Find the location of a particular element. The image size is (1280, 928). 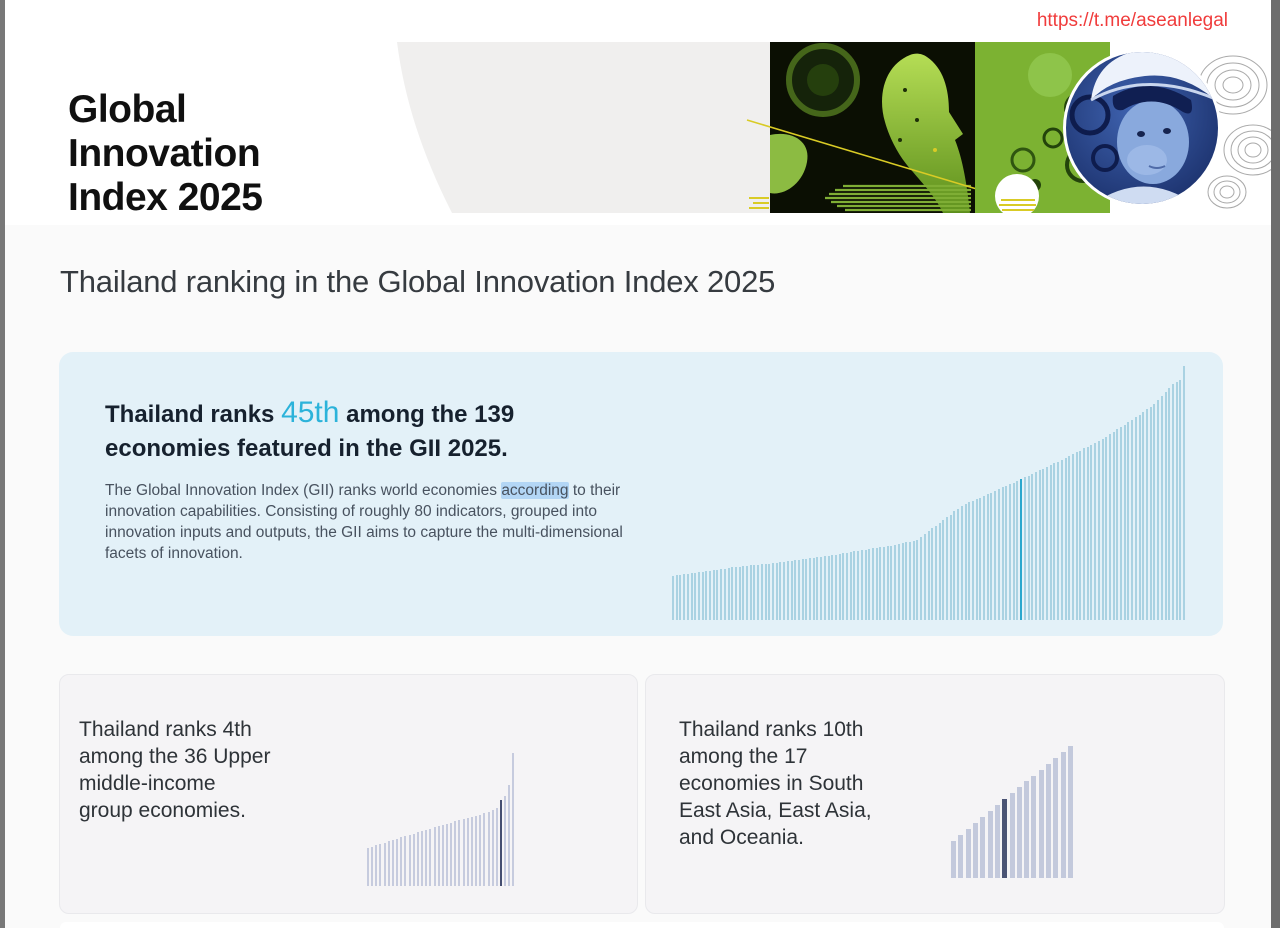

header-collage is located at coordinates (835, 128).